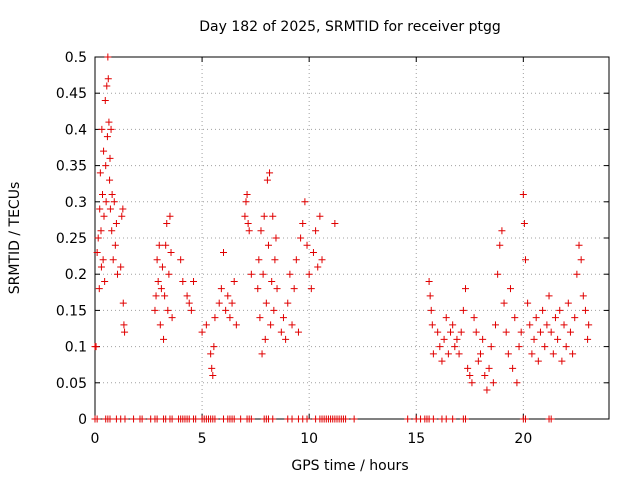 The width and height of the screenshot is (640, 480). I want to click on x-tick-label: 15, so click(416, 439).